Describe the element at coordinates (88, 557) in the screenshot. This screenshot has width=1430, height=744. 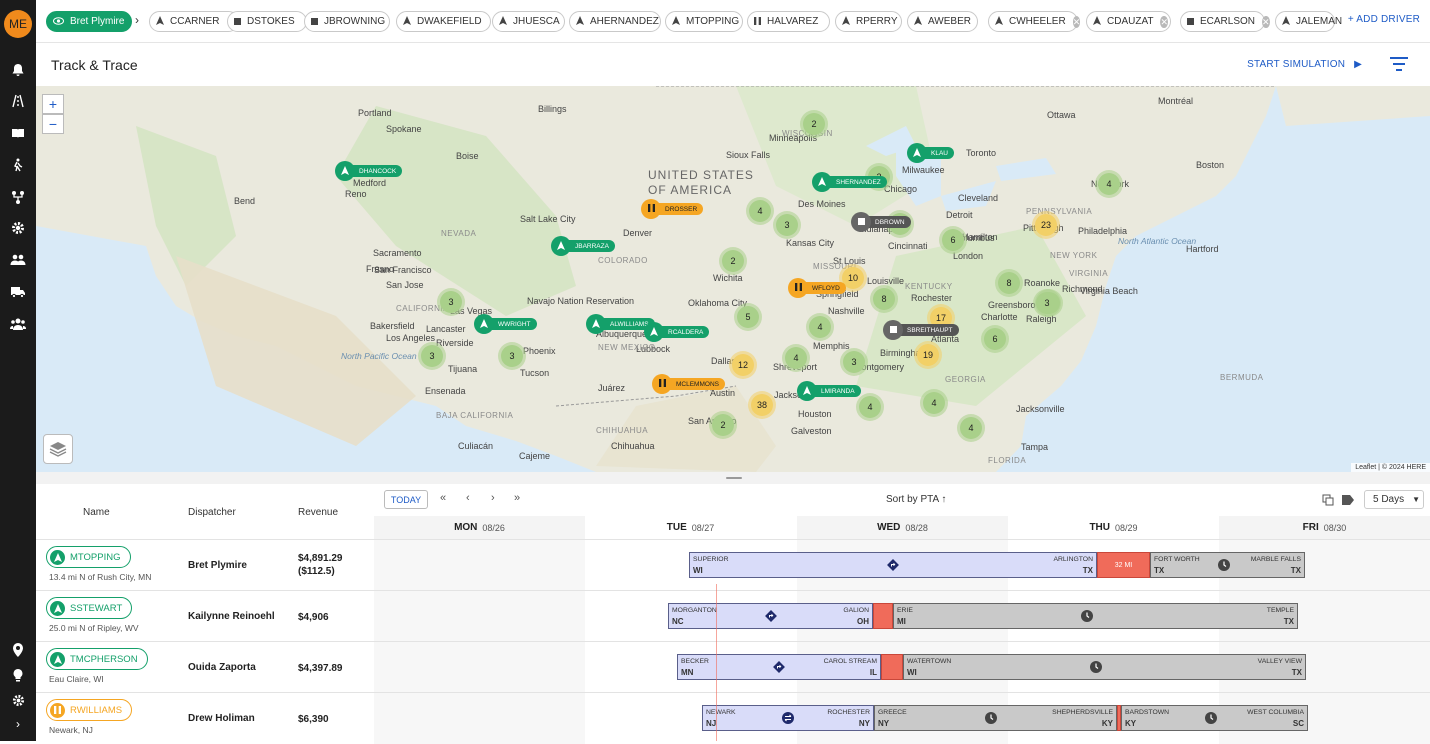
I see `driver-chip: MTOPPING` at that location.